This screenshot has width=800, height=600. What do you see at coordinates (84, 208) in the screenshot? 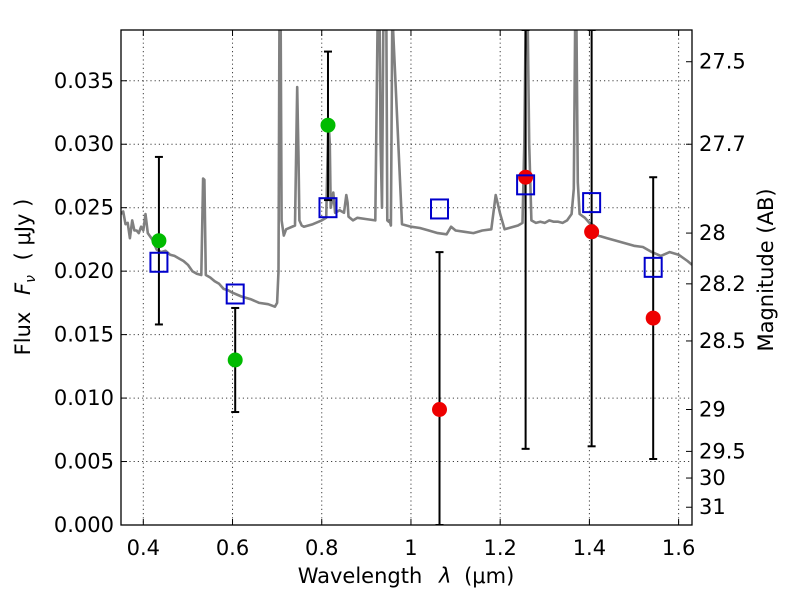
I see `y-tick-label: 0.025` at bounding box center [84, 208].